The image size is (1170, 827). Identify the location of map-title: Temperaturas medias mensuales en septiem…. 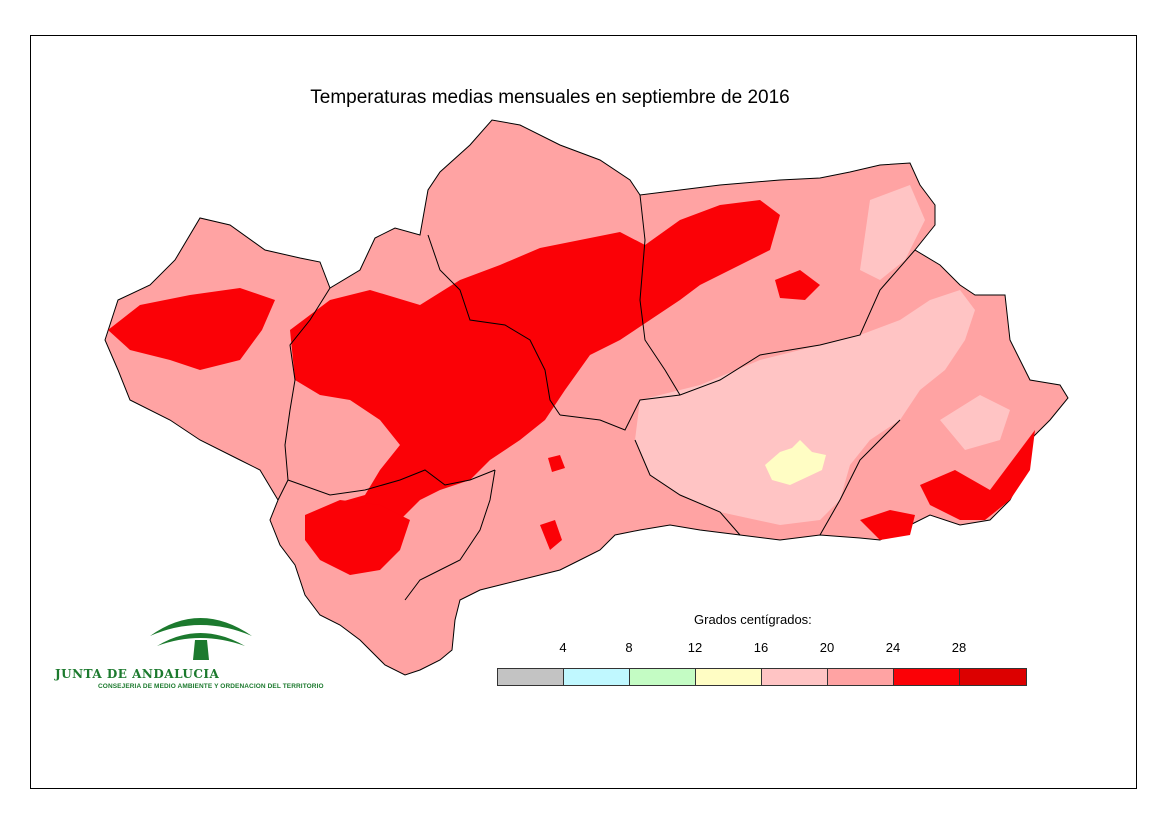
(550, 97).